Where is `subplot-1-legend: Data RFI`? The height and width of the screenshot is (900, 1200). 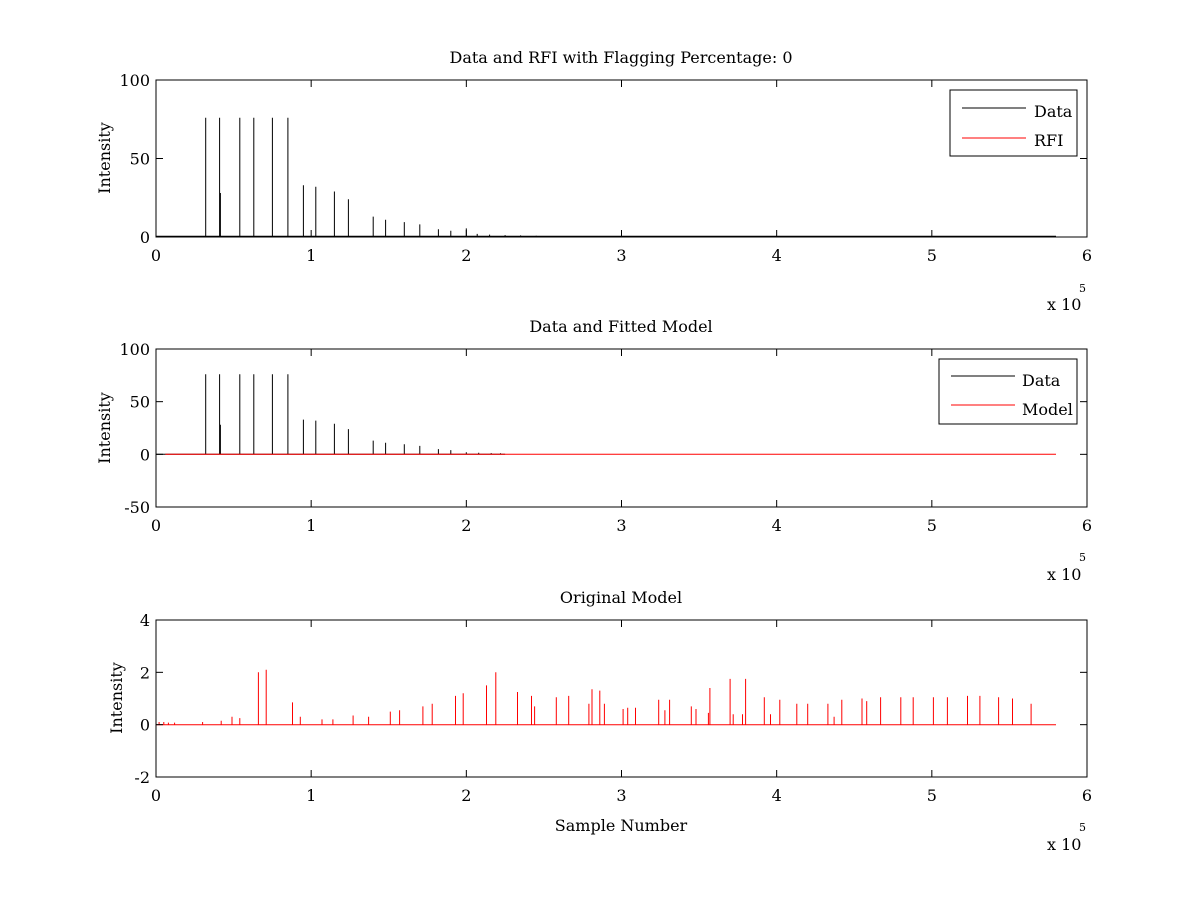
subplot-1-legend: Data RFI is located at coordinates (1013, 123).